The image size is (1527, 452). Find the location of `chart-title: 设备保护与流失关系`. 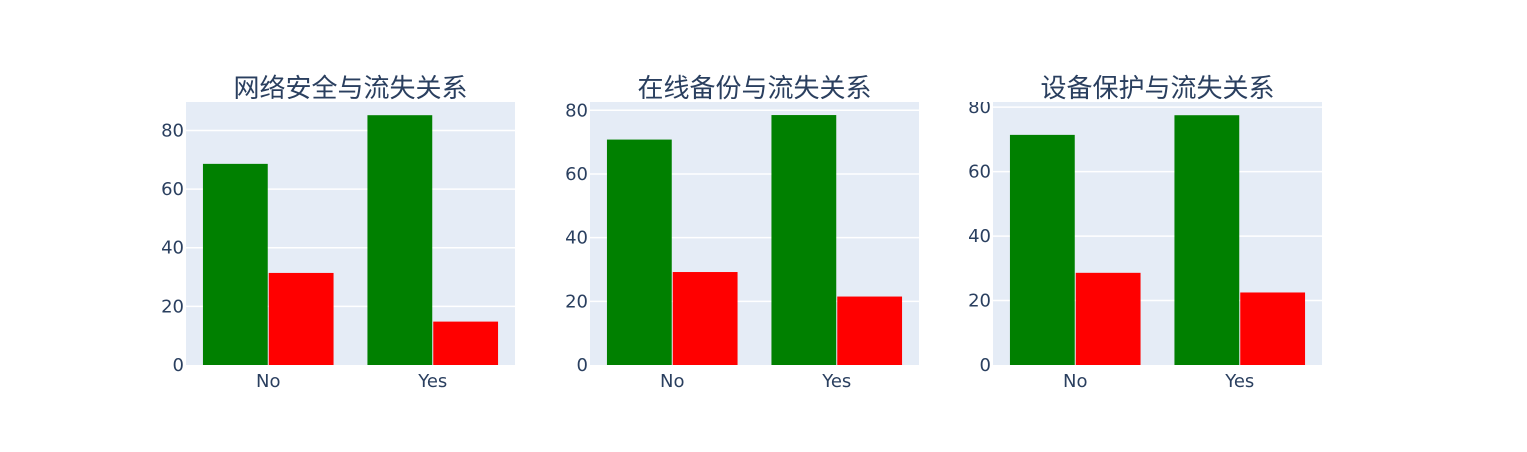

chart-title: 设备保护与流失关系 is located at coordinates (1157, 89).